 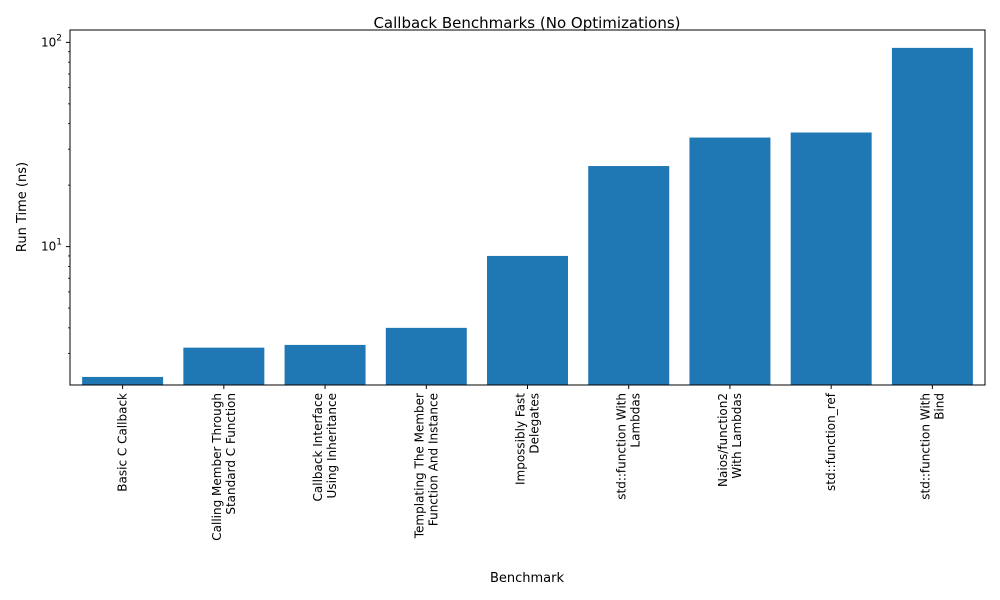 What do you see at coordinates (932, 446) in the screenshot?
I see `x-tick-label: std::function WithBind` at bounding box center [932, 446].